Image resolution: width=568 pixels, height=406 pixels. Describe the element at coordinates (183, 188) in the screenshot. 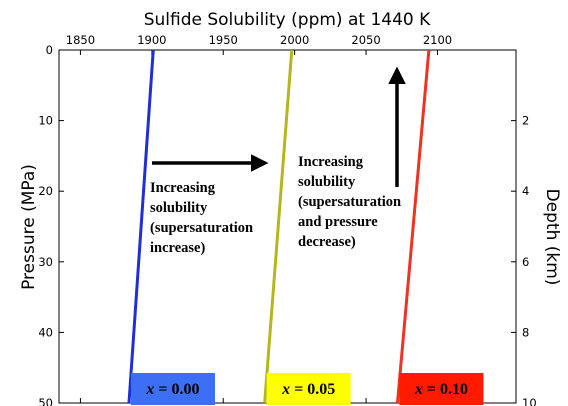

I see `annotation-increase-line-1: Increasing` at that location.